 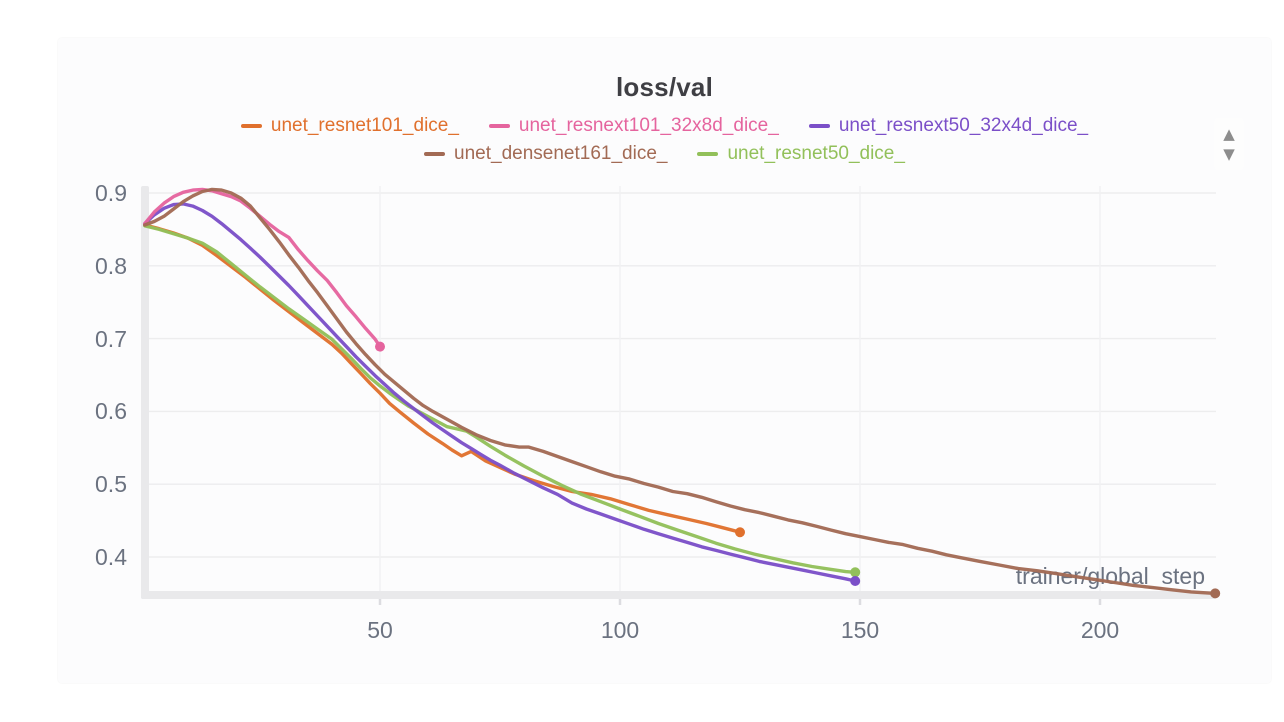 I want to click on x-axis-bar, so click(x=678, y=595).